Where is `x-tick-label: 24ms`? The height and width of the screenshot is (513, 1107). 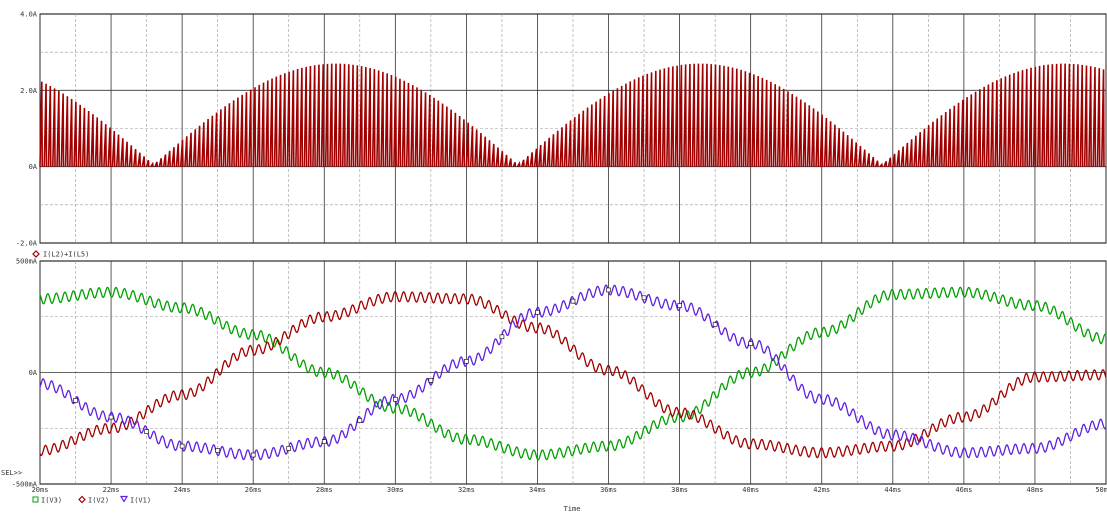 x-tick-label: 24ms is located at coordinates (182, 490).